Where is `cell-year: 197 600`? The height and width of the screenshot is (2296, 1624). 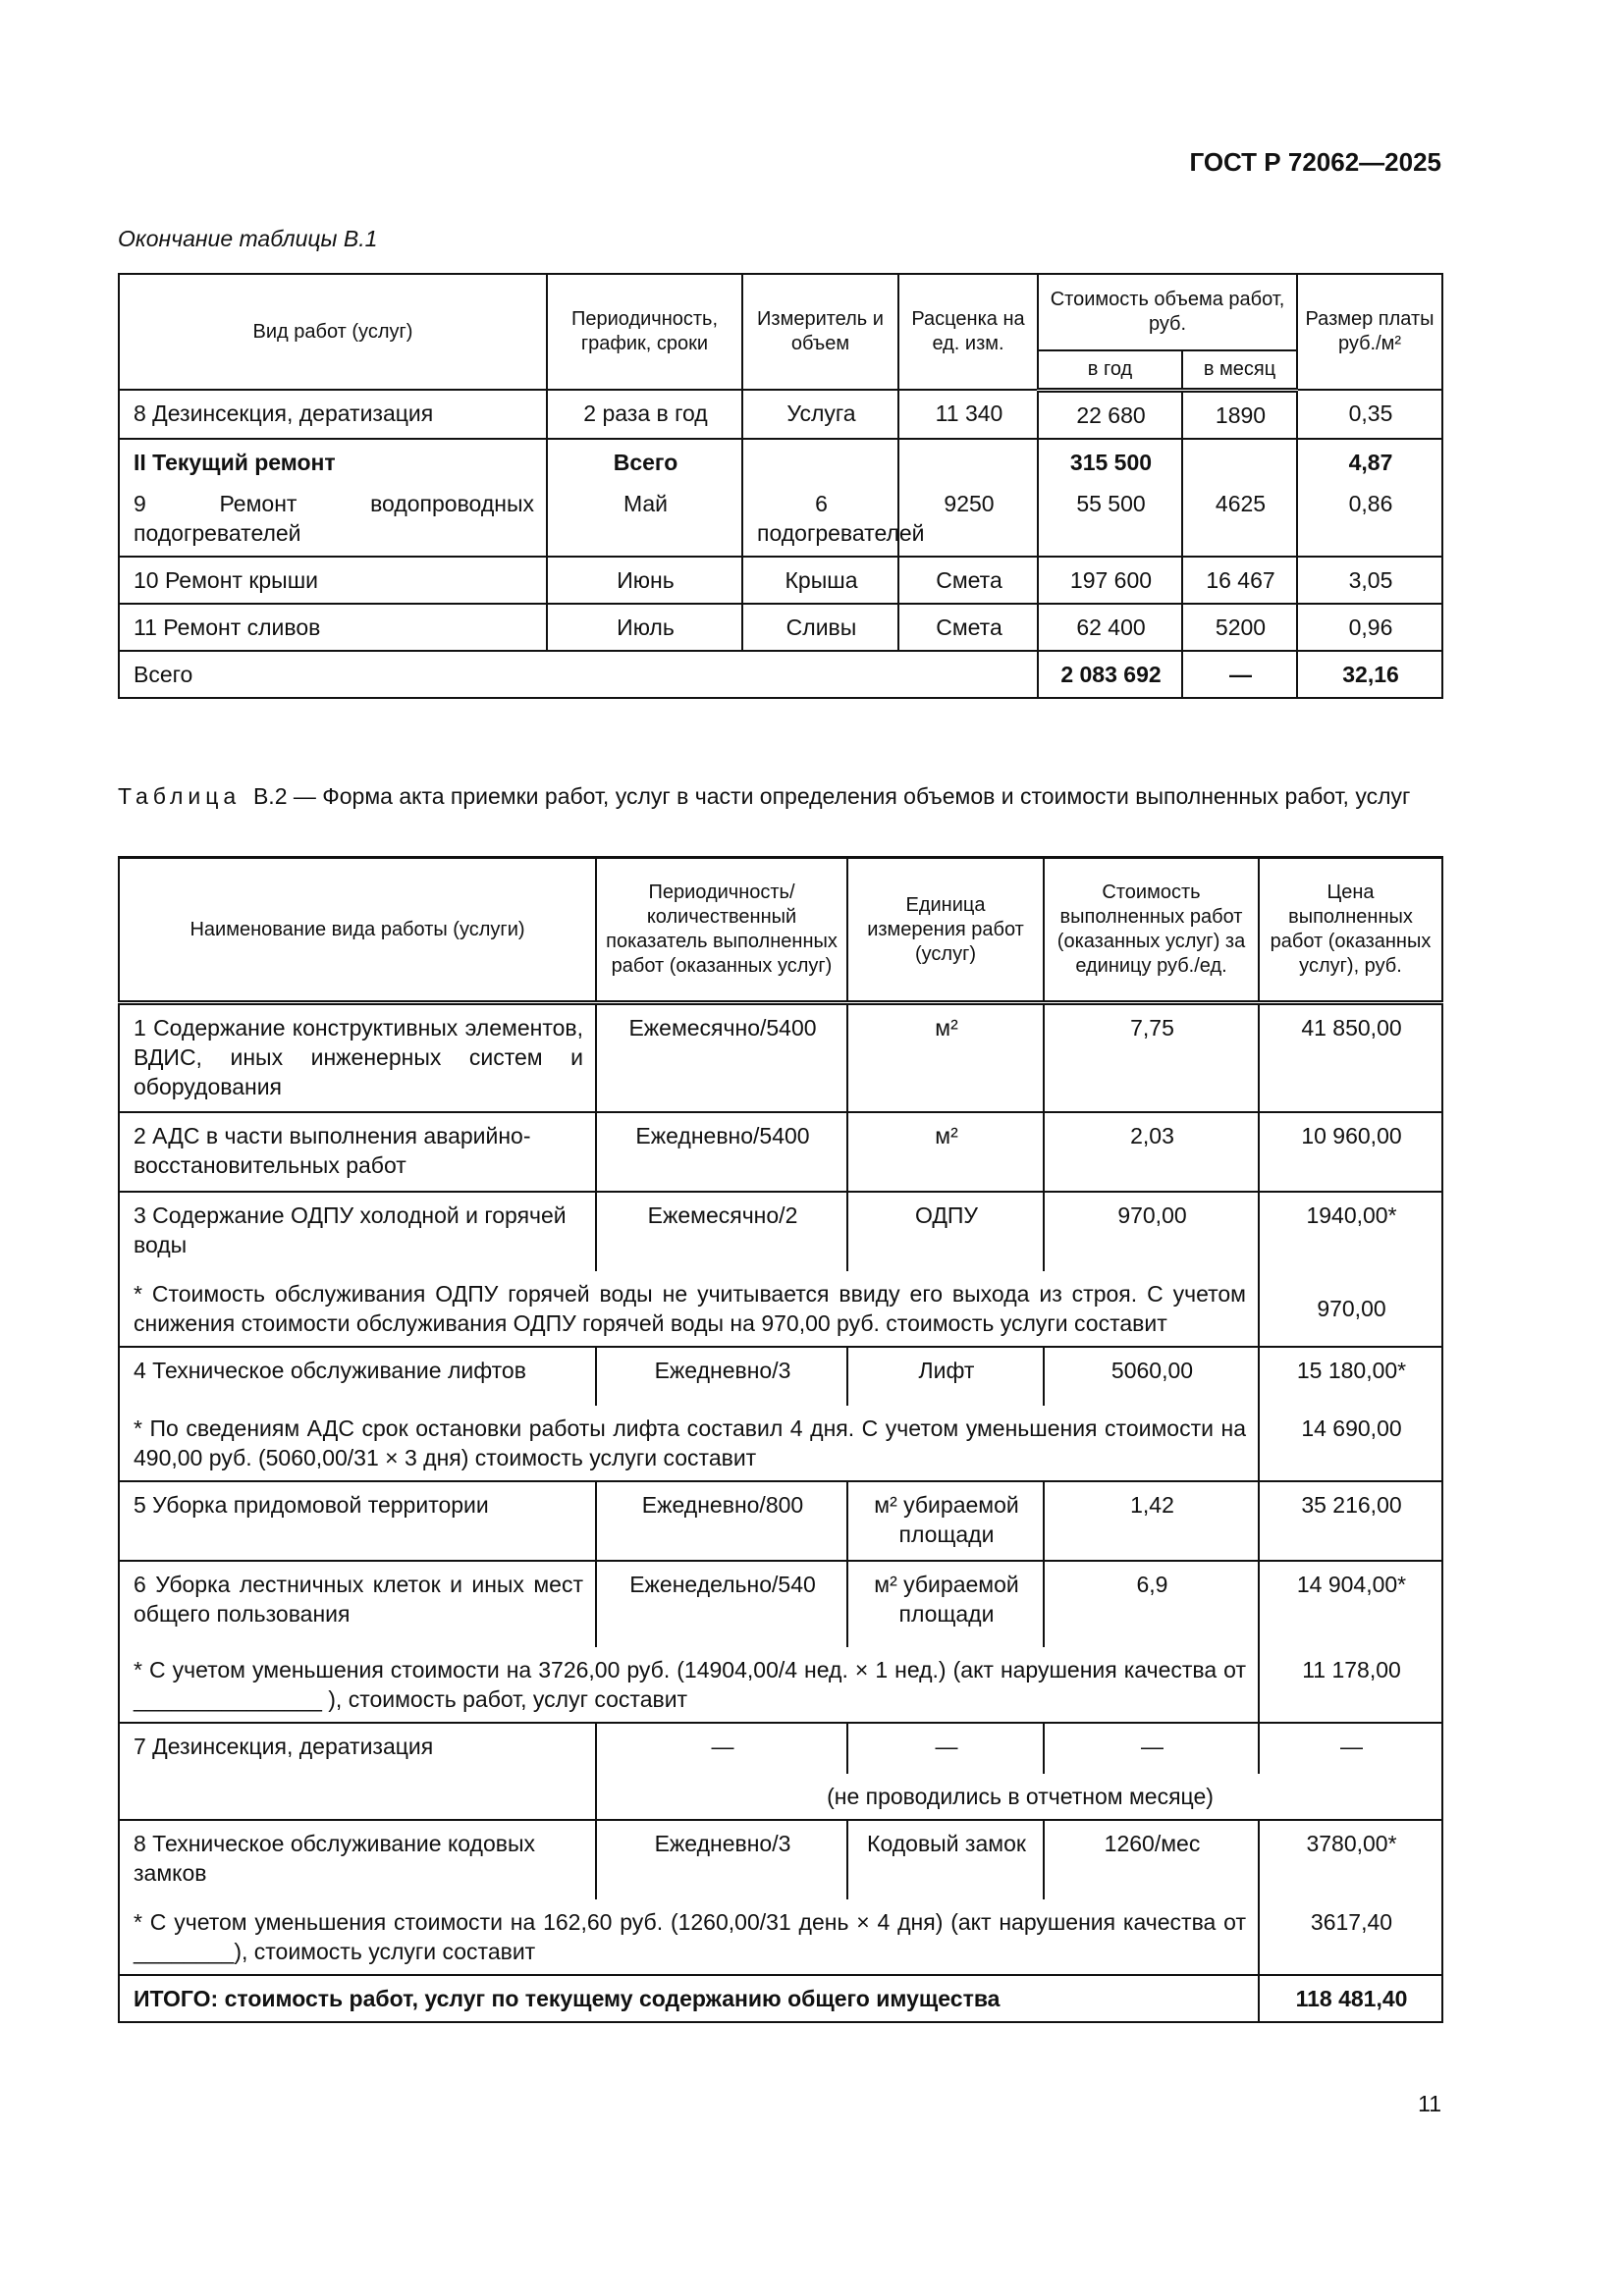 cell-year: 197 600 is located at coordinates (1110, 580).